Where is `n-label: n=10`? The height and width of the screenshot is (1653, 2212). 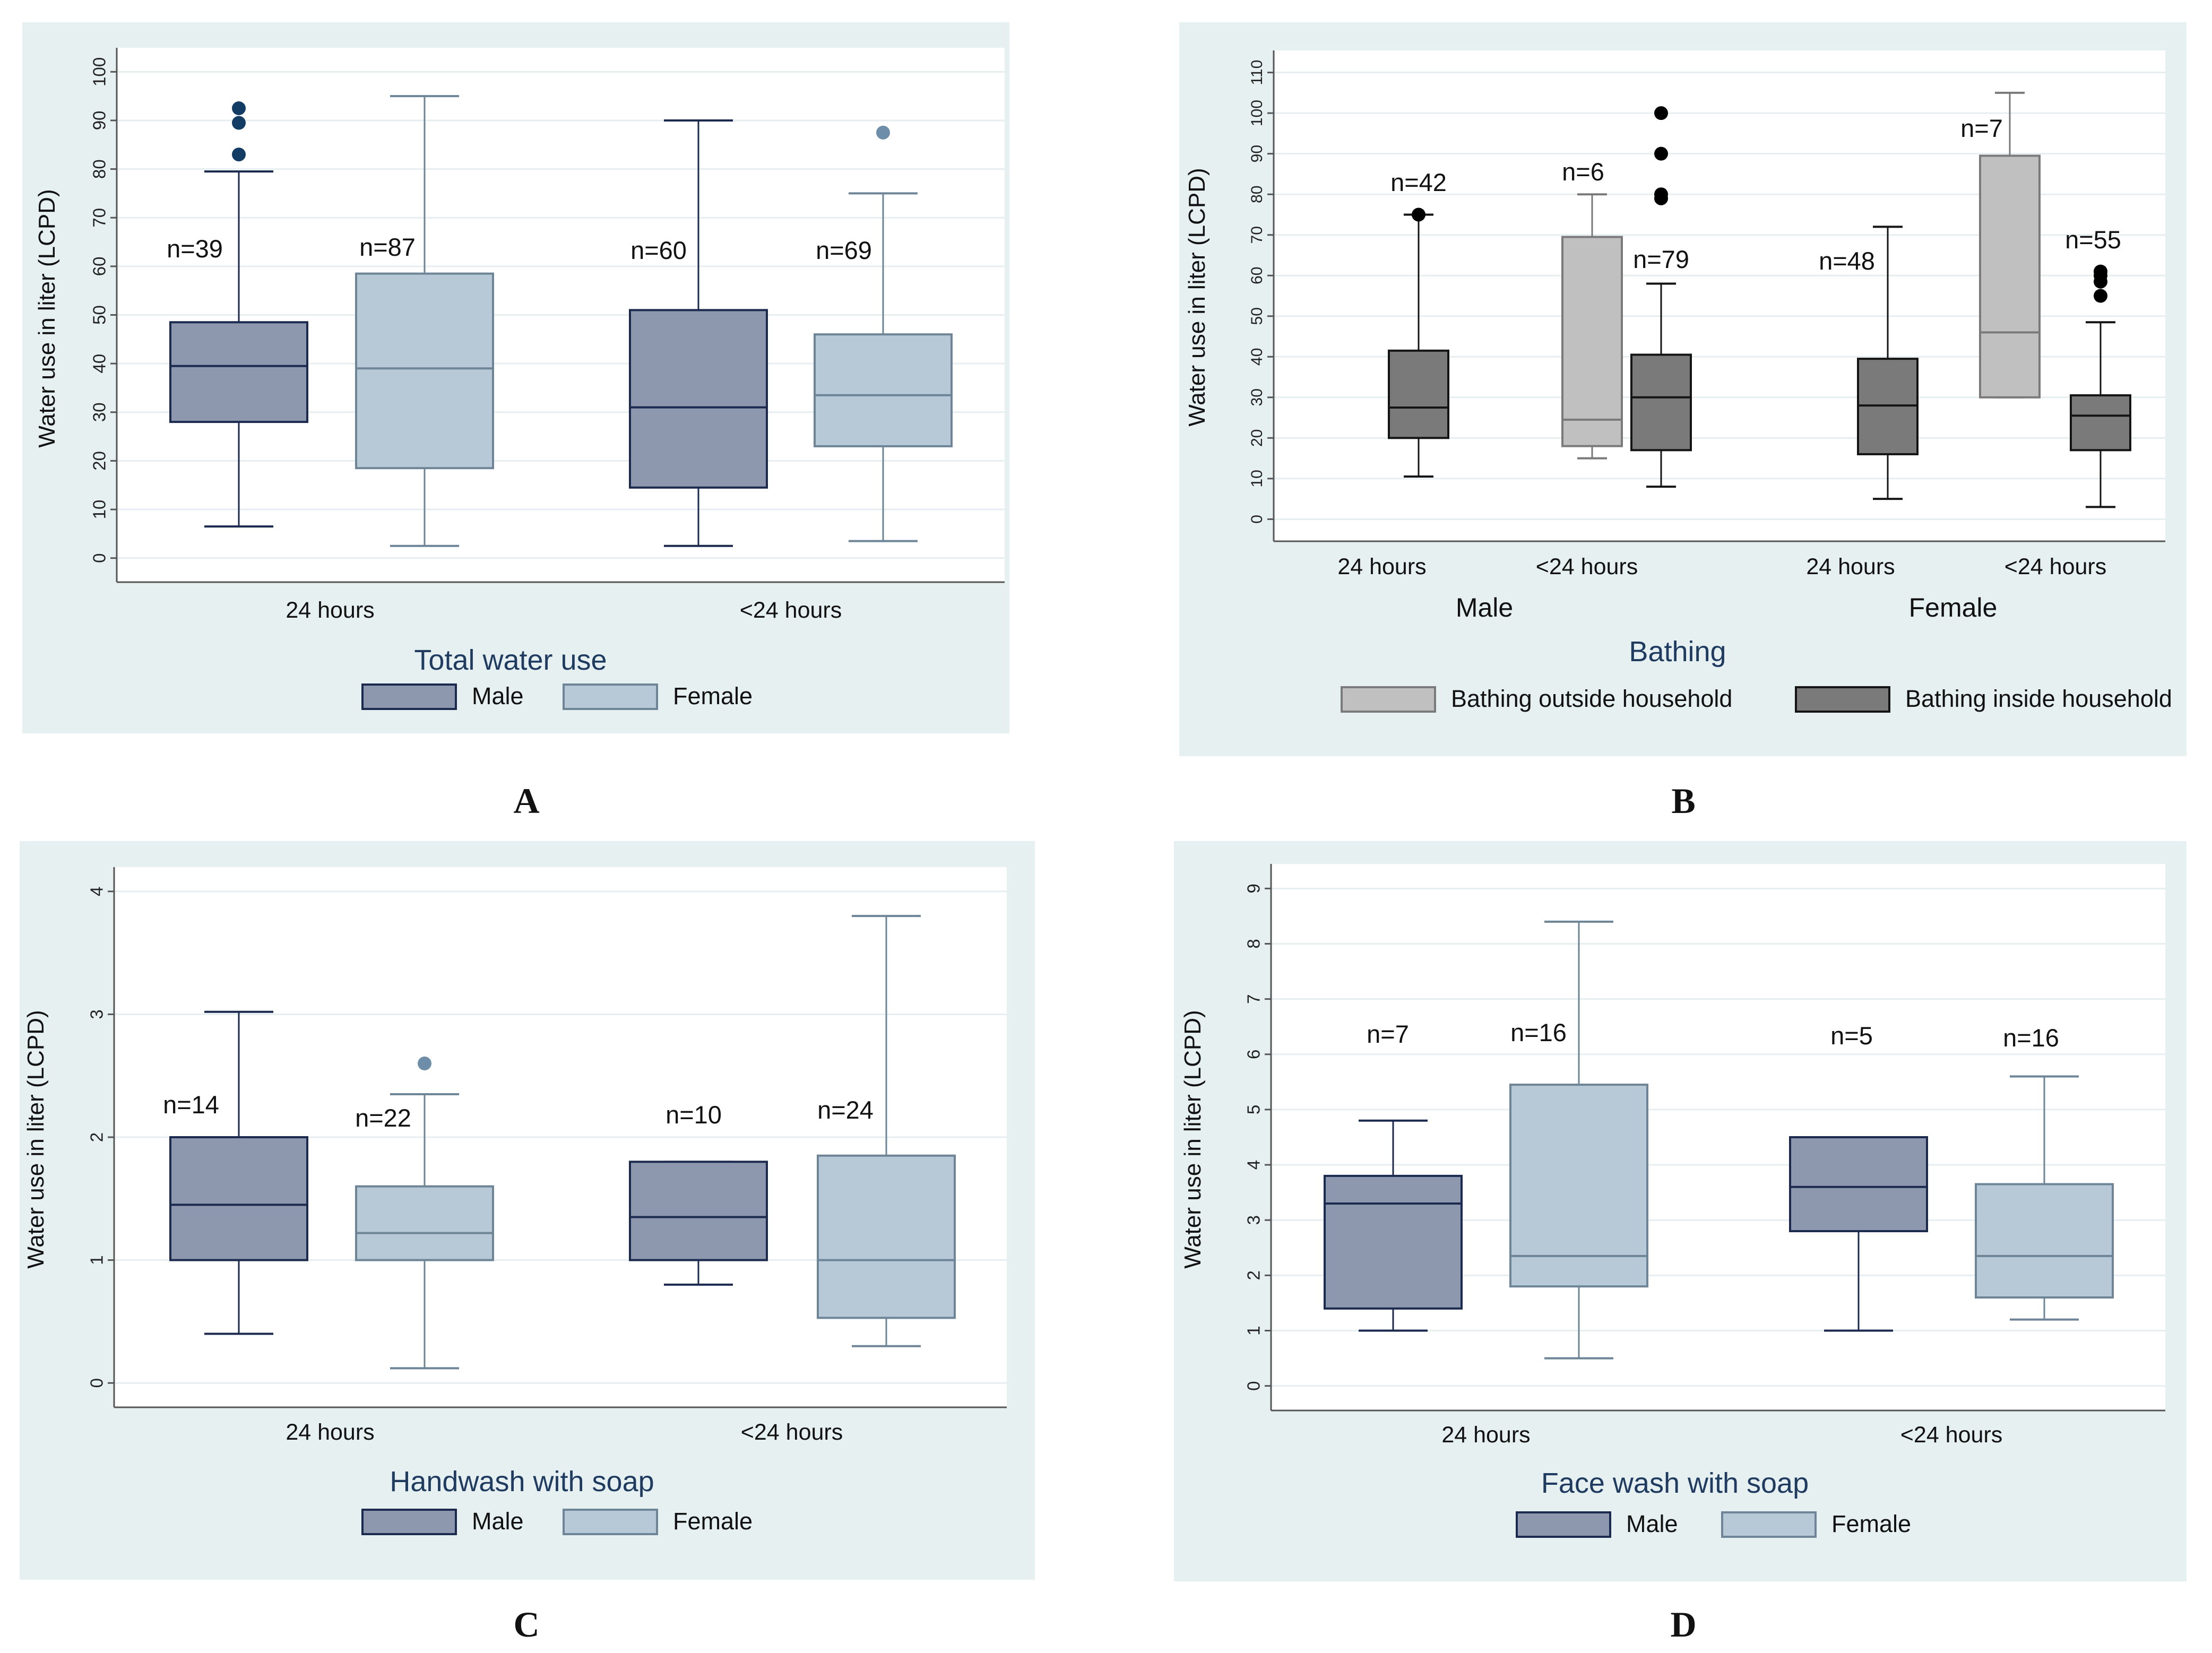
n-label: n=10 is located at coordinates (694, 1115).